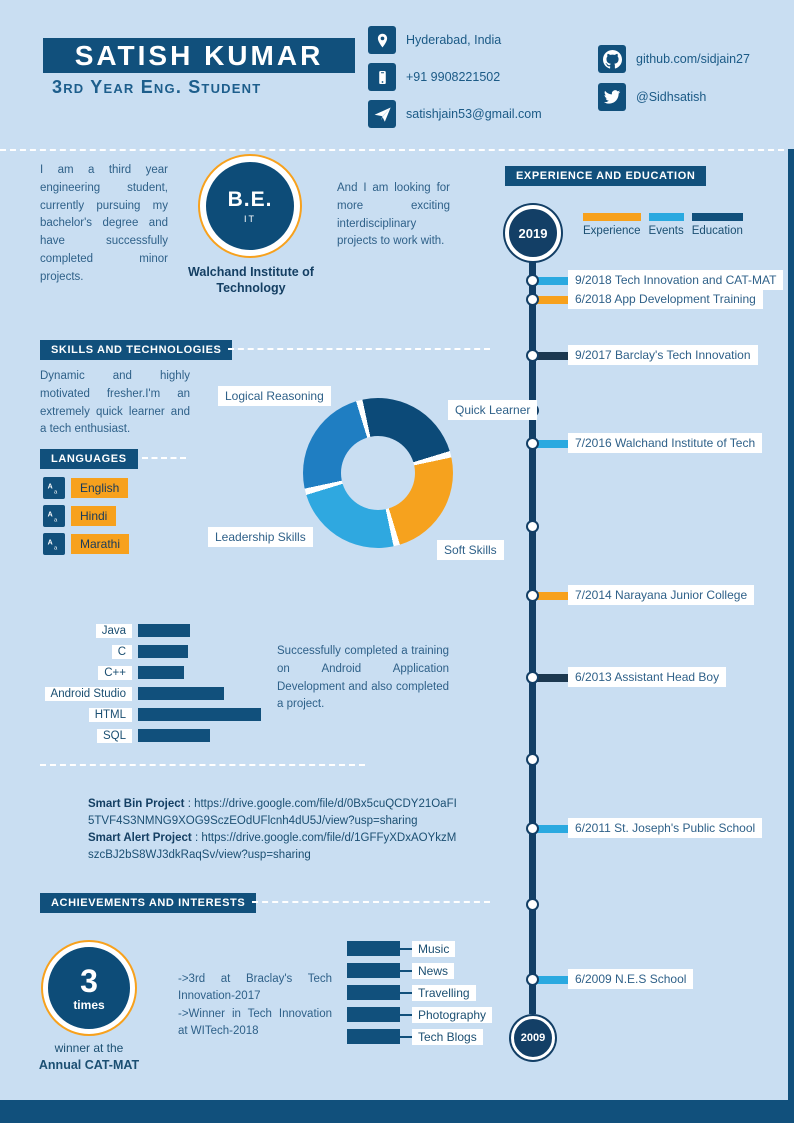 This screenshot has height=1123, width=794. I want to click on icon-row: Hyderabad, India, so click(455, 40).